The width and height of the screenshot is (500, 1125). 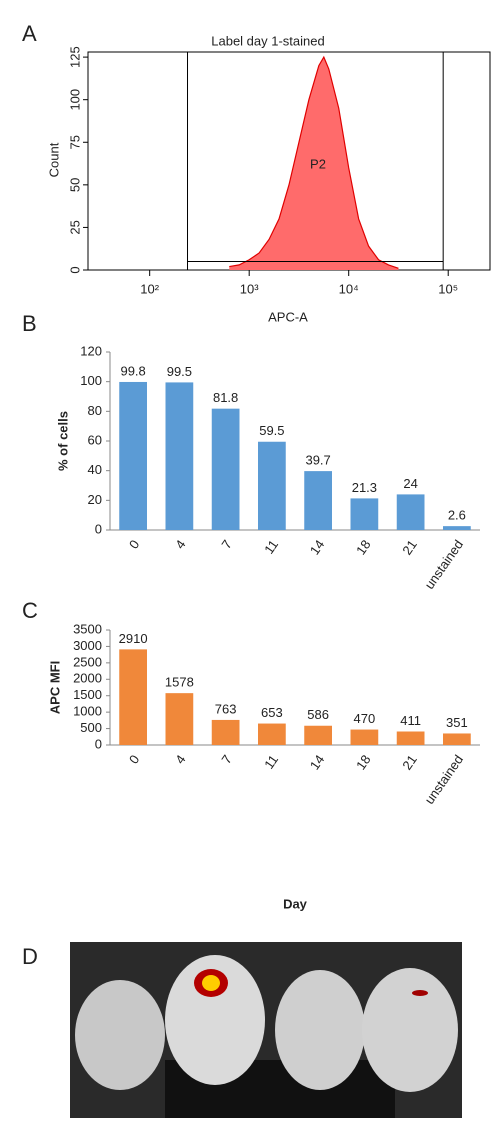 I want to click on value-label: 59.5, so click(x=271, y=430).